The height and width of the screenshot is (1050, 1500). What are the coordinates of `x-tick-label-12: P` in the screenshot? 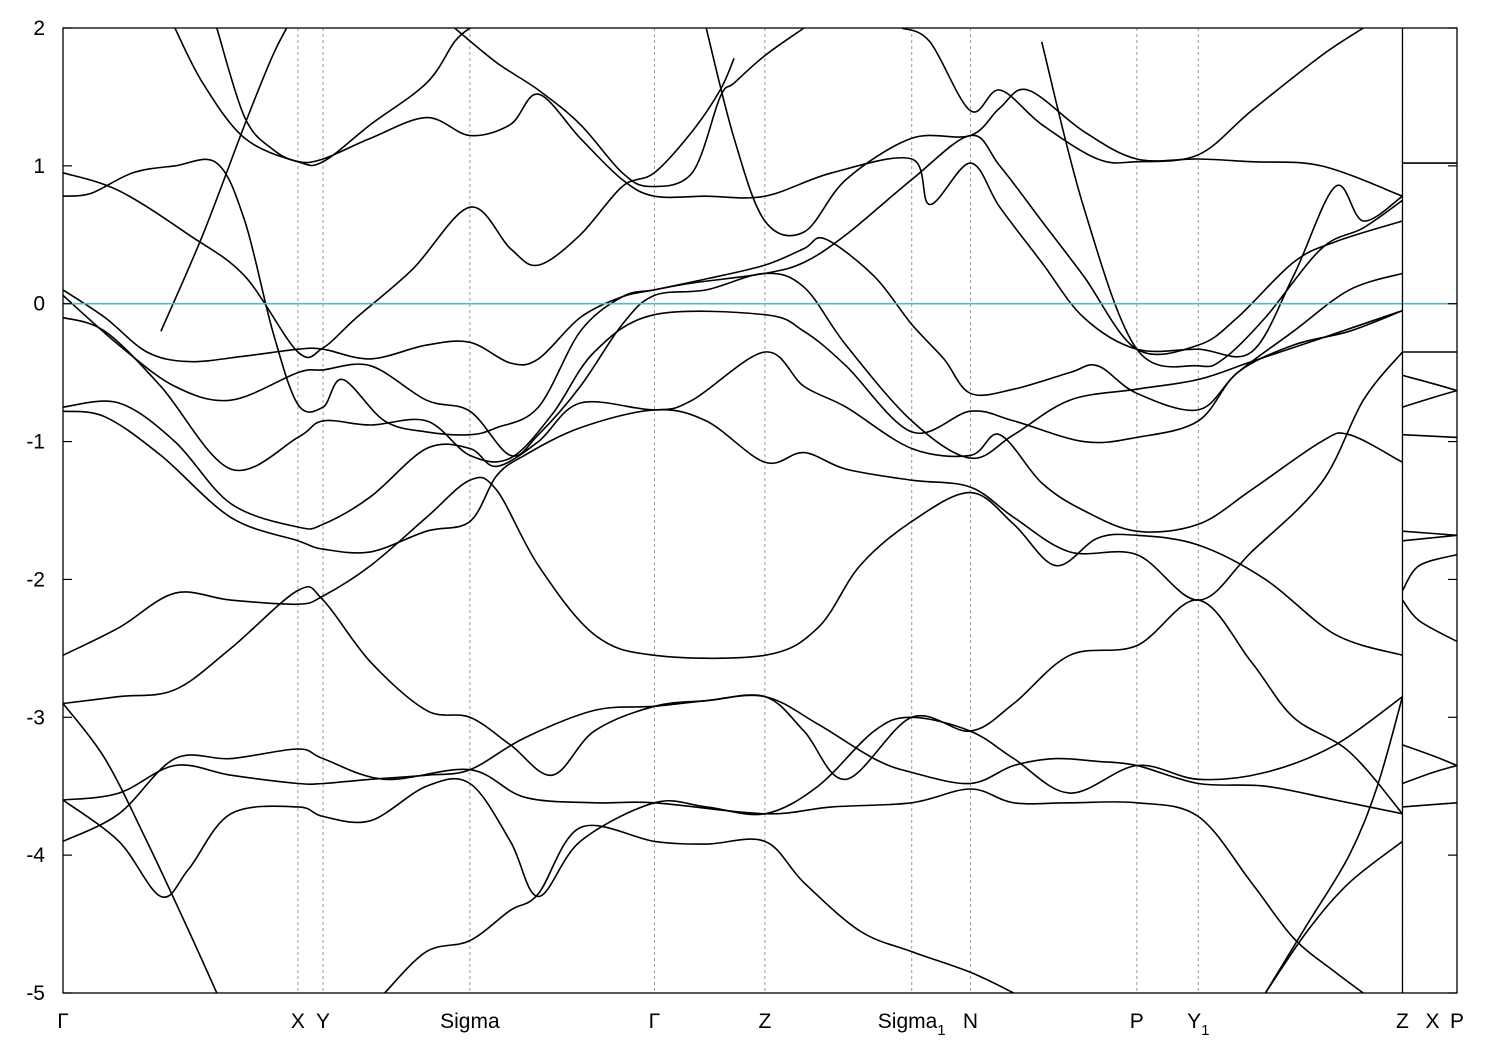 It's located at (1457, 1021).